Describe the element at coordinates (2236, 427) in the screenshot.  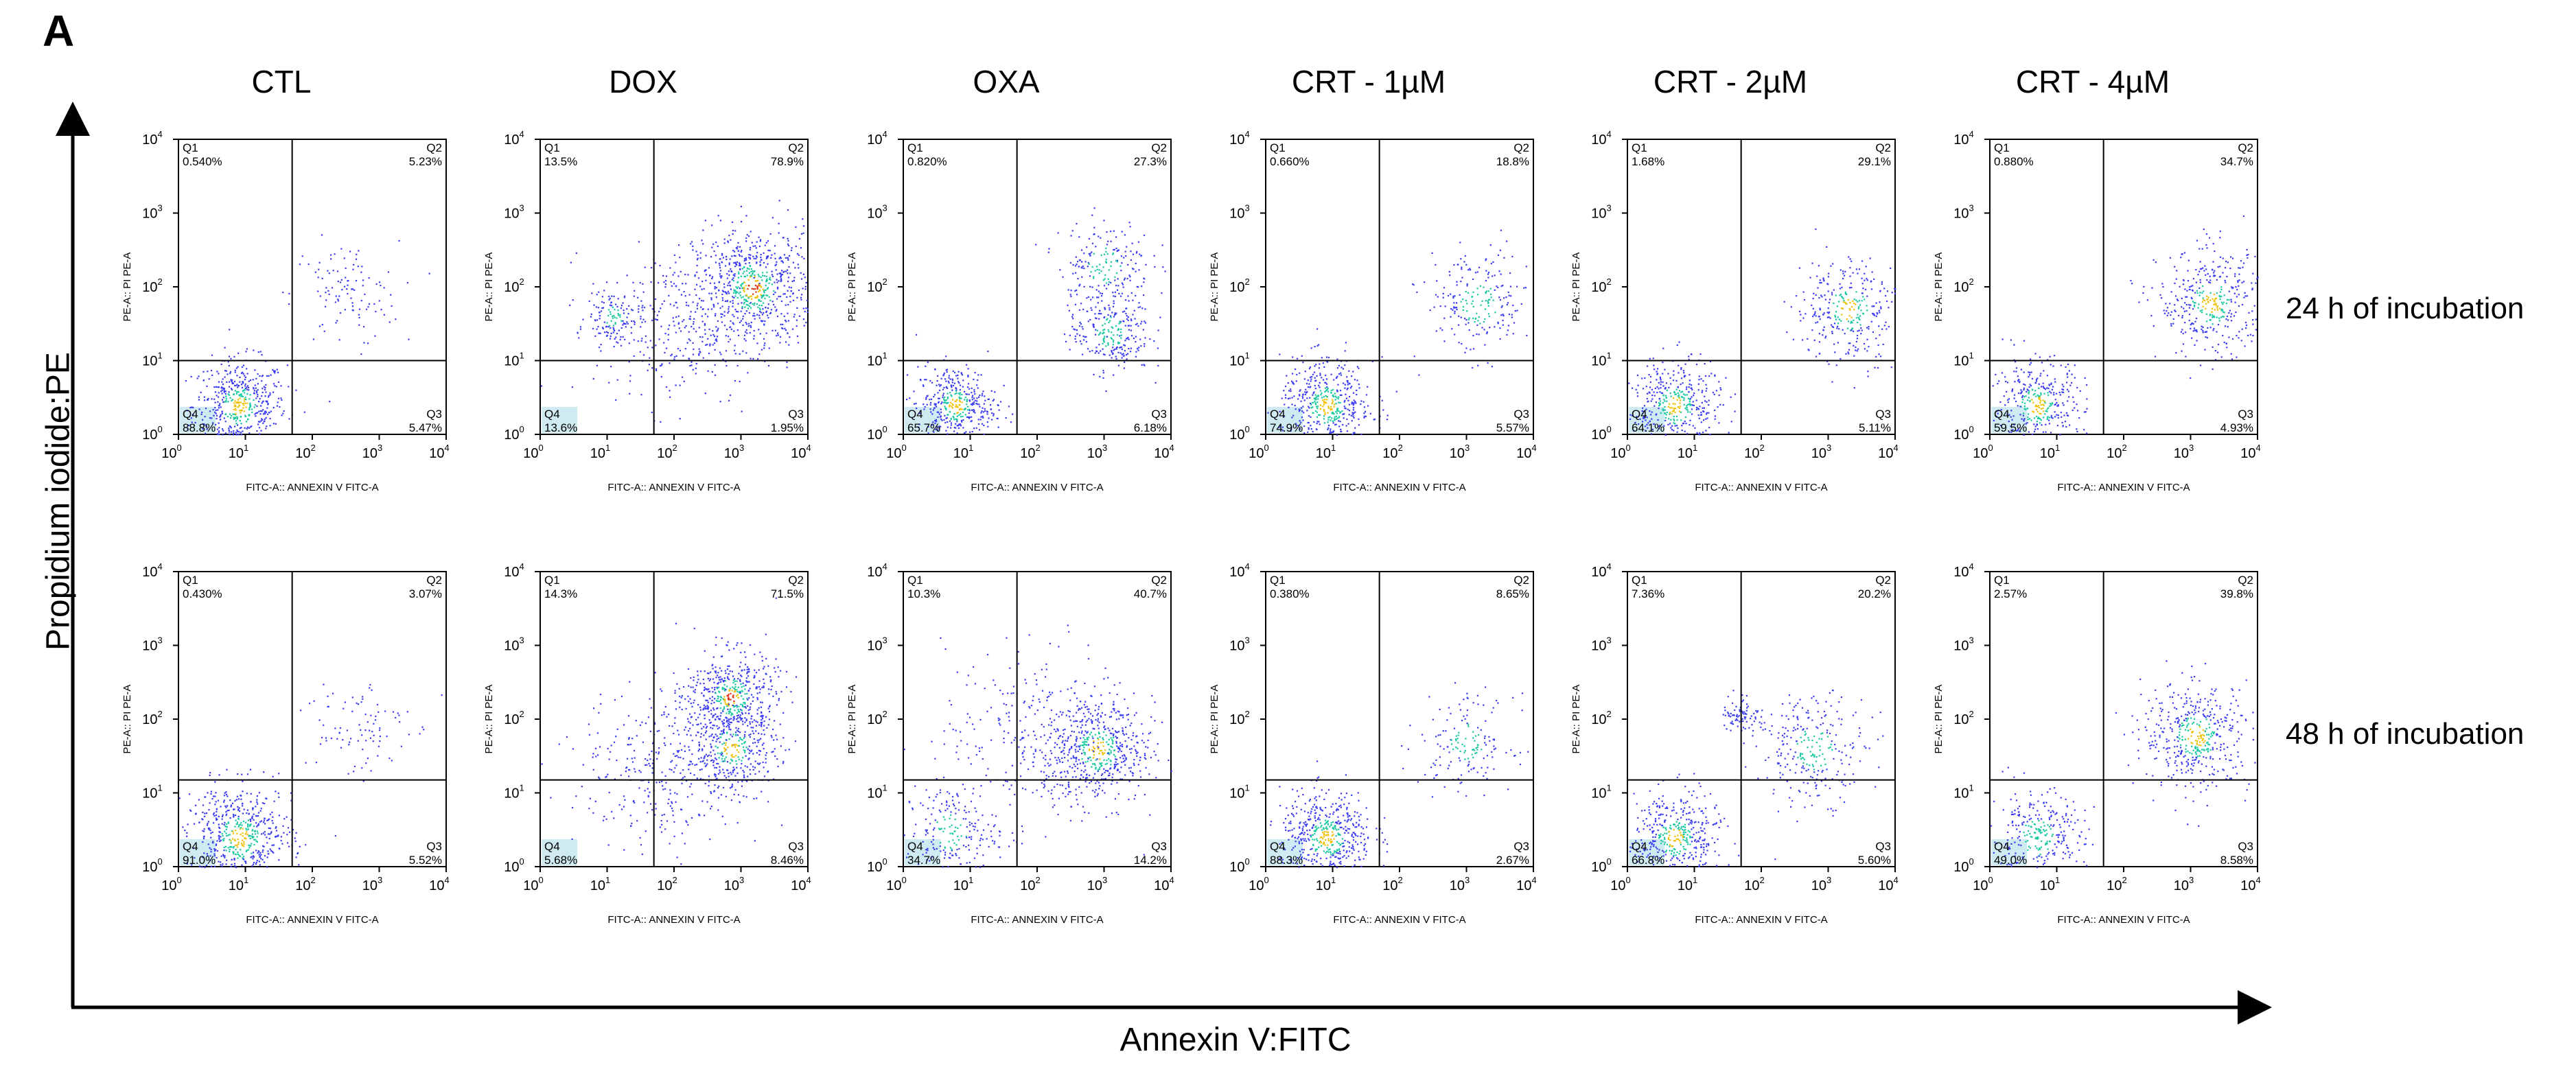
I see `q3-percent-label: 4.93%` at that location.